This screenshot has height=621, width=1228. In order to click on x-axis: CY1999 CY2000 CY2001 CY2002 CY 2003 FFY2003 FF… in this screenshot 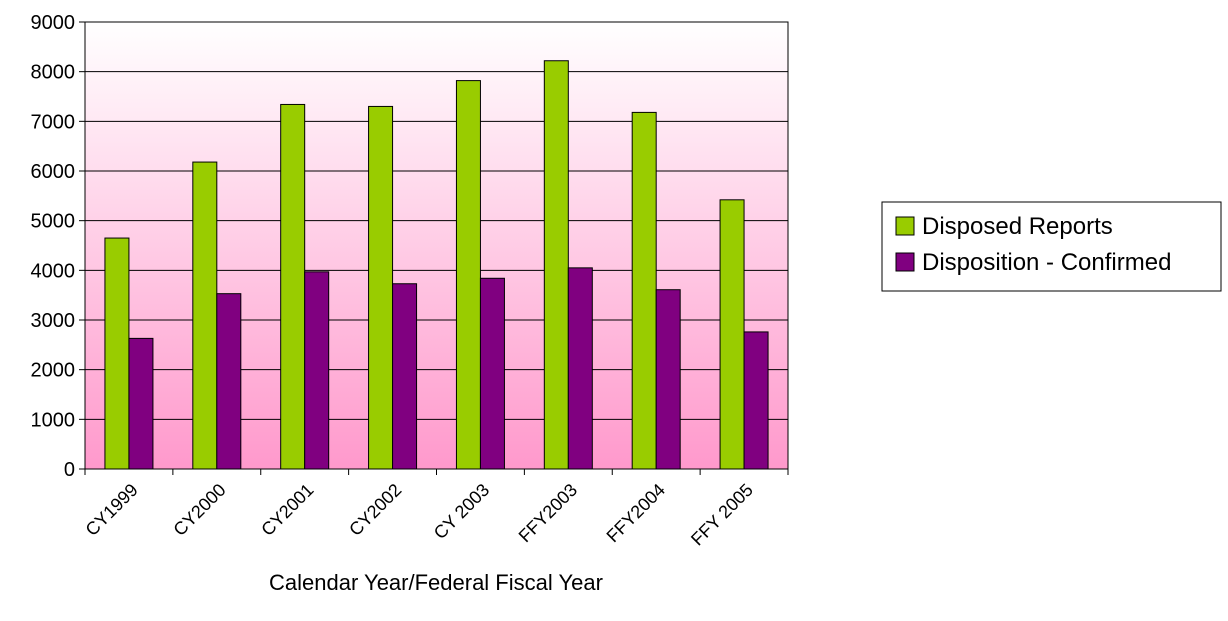, I will do `click(435, 509)`.